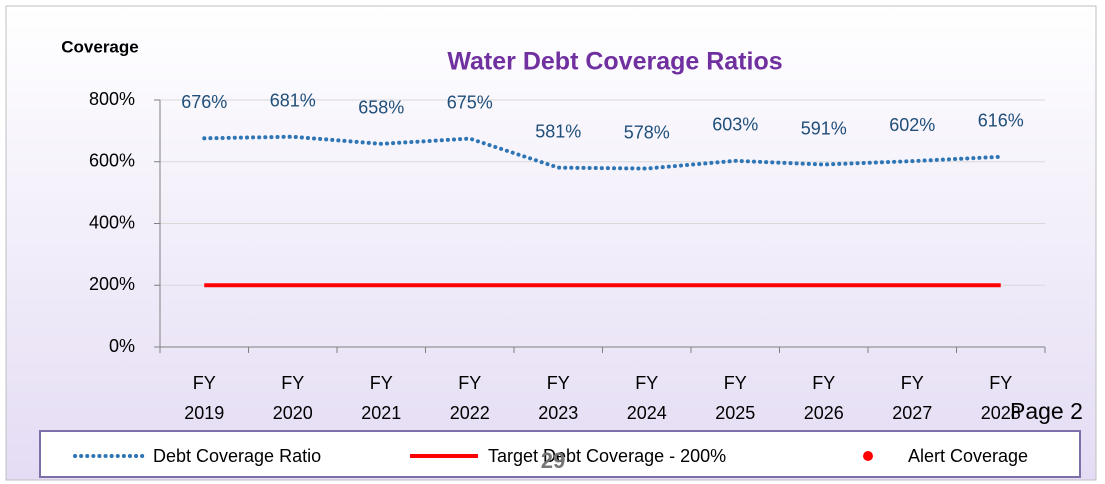 The width and height of the screenshot is (1105, 484). I want to click on legend-box, so click(560, 454).